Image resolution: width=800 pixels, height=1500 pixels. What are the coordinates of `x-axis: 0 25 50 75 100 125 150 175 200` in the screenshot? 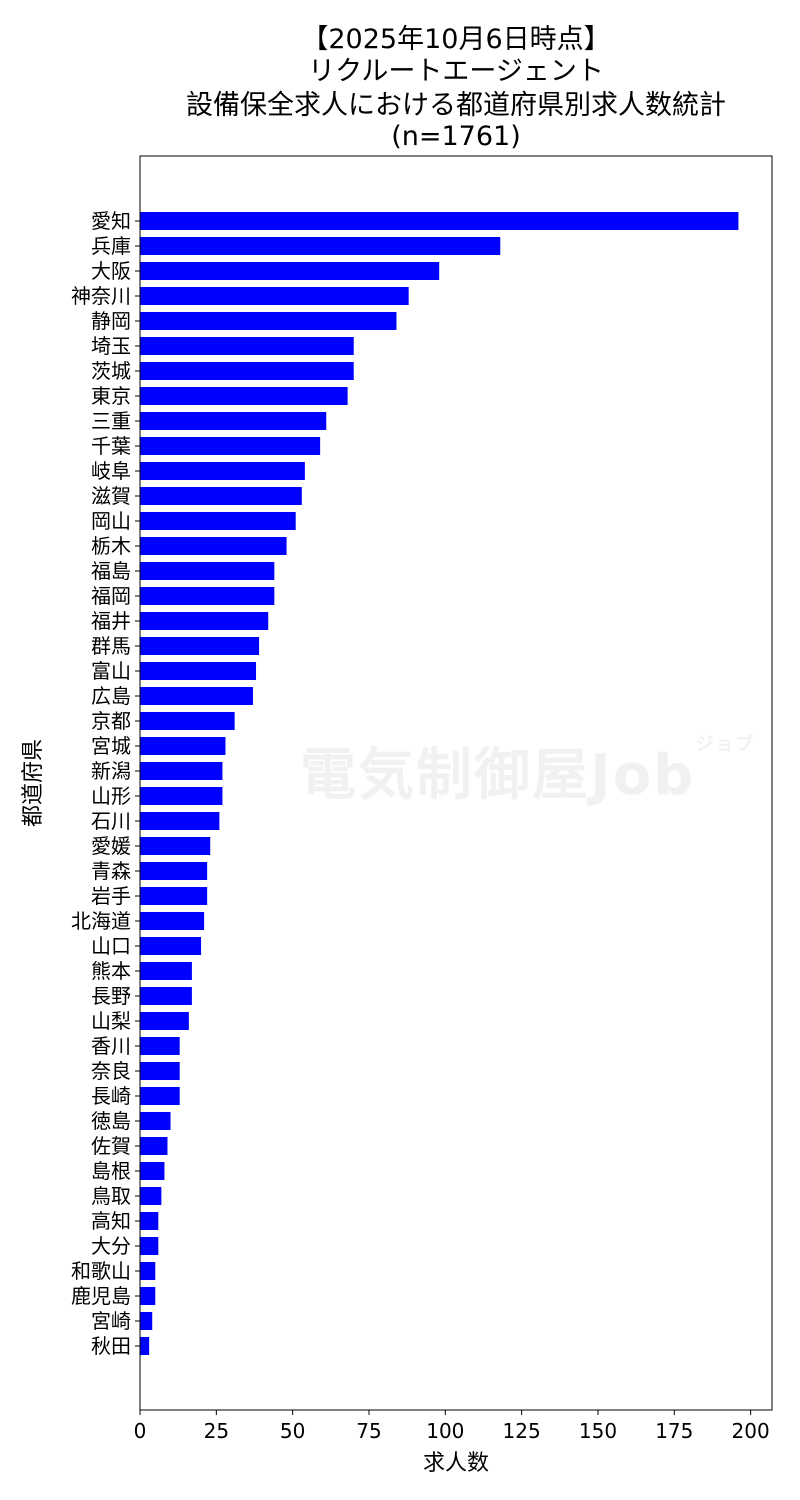 It's located at (452, 1426).